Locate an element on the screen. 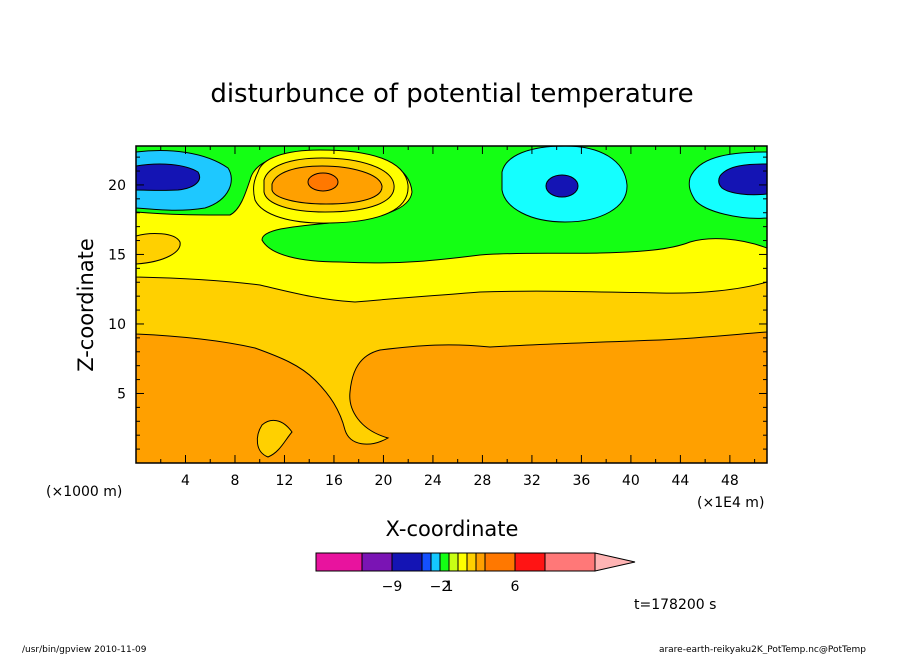  region-right-deep-blue is located at coordinates (742, 179).